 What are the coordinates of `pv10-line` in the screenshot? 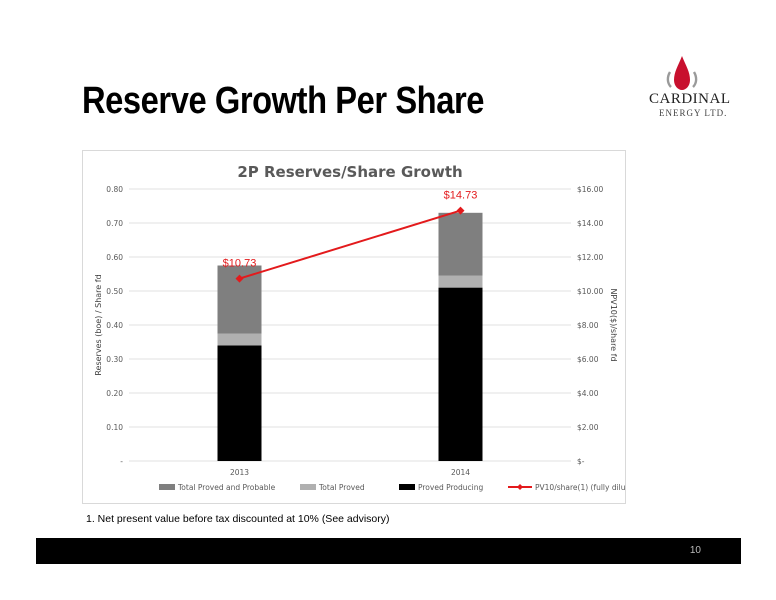 It's located at (350, 244).